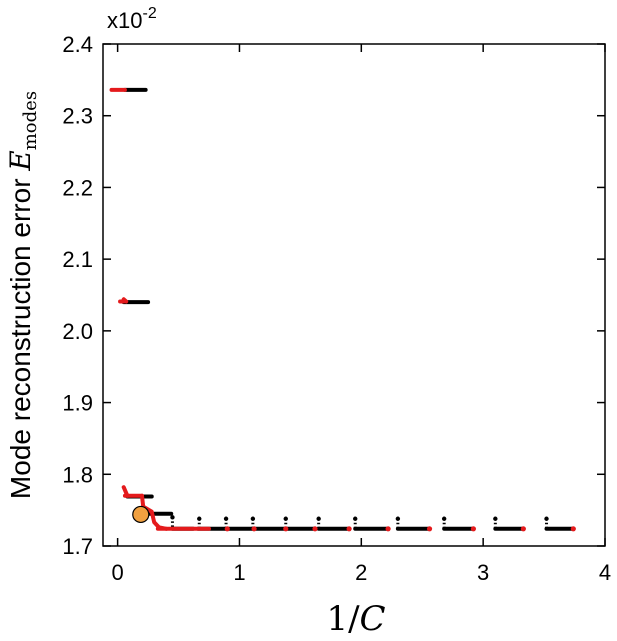 Image resolution: width=617 pixels, height=641 pixels. What do you see at coordinates (22, 295) in the screenshot?
I see `y-axis-label: Mode reconstruction error Emodes` at bounding box center [22, 295].